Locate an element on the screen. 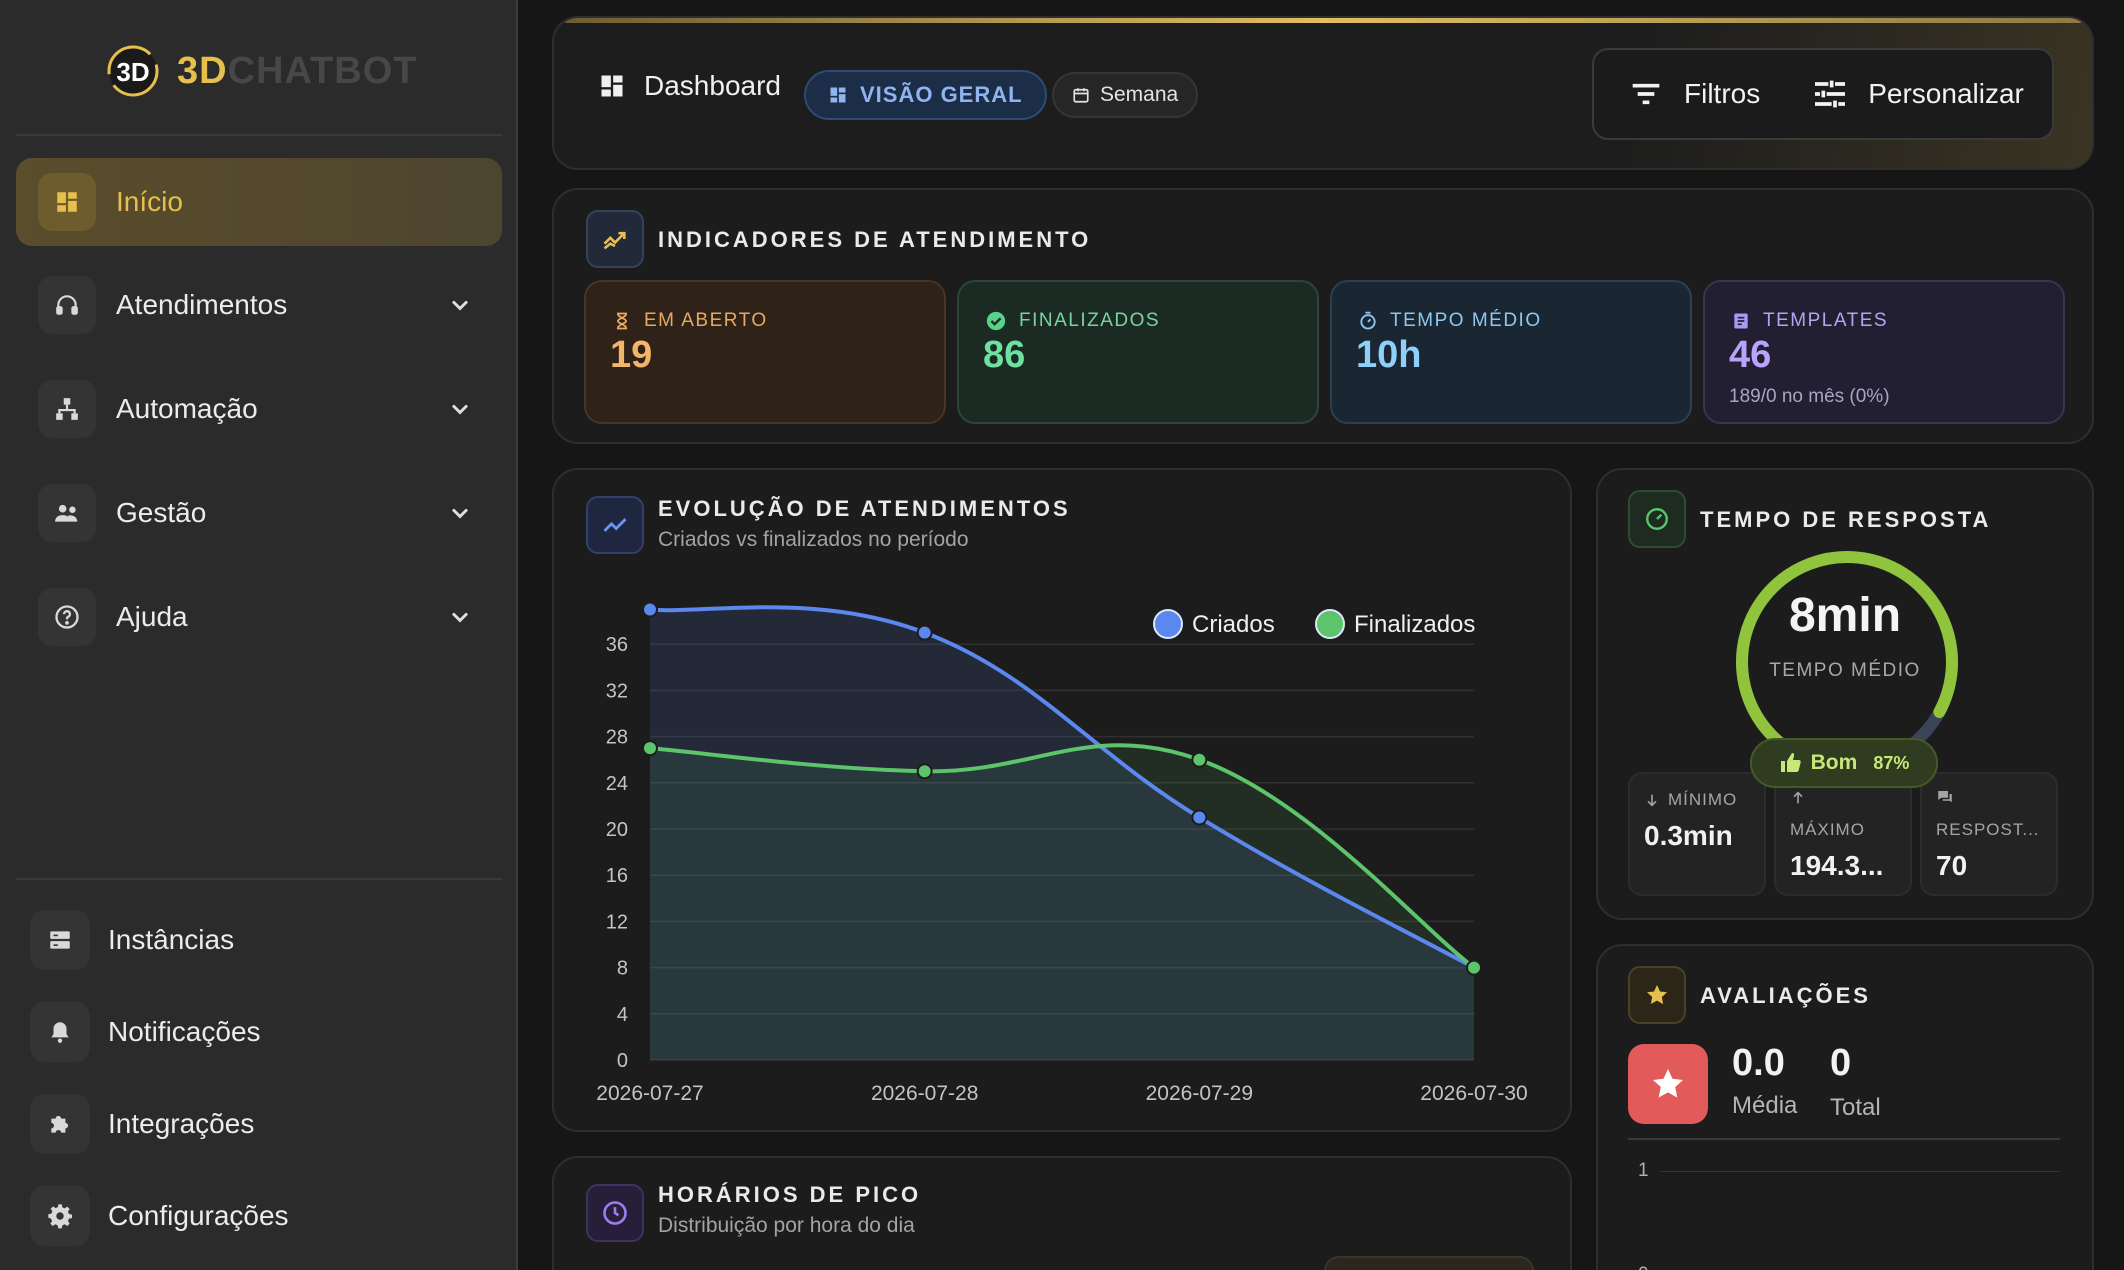 The height and width of the screenshot is (1270, 2124). rating-star-badge is located at coordinates (1668, 1084).